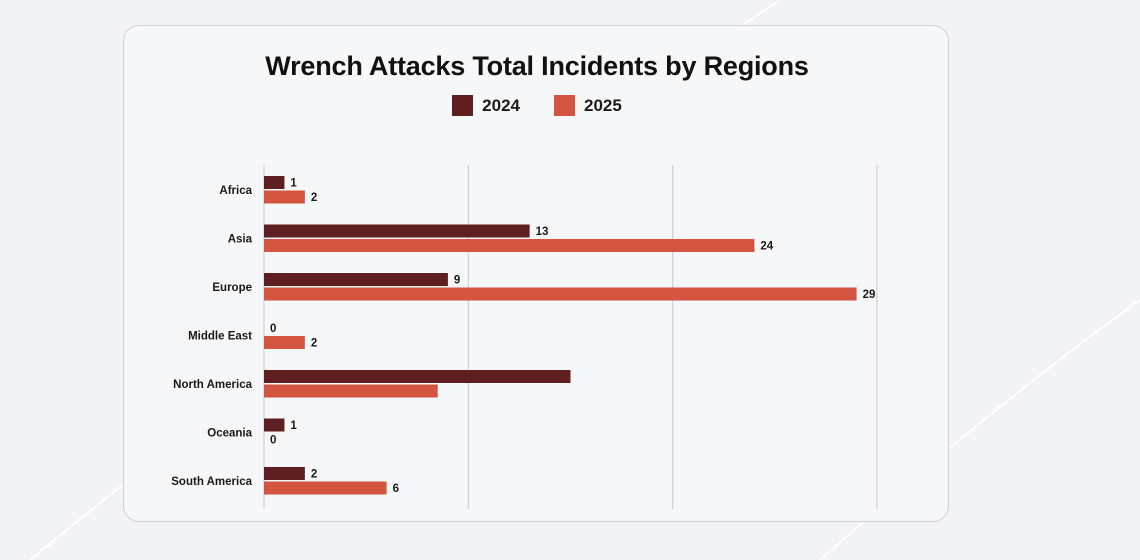 This screenshot has height=560, width=1140. Describe the element at coordinates (314, 475) in the screenshot. I see `data-label-2024-6: 2` at that location.